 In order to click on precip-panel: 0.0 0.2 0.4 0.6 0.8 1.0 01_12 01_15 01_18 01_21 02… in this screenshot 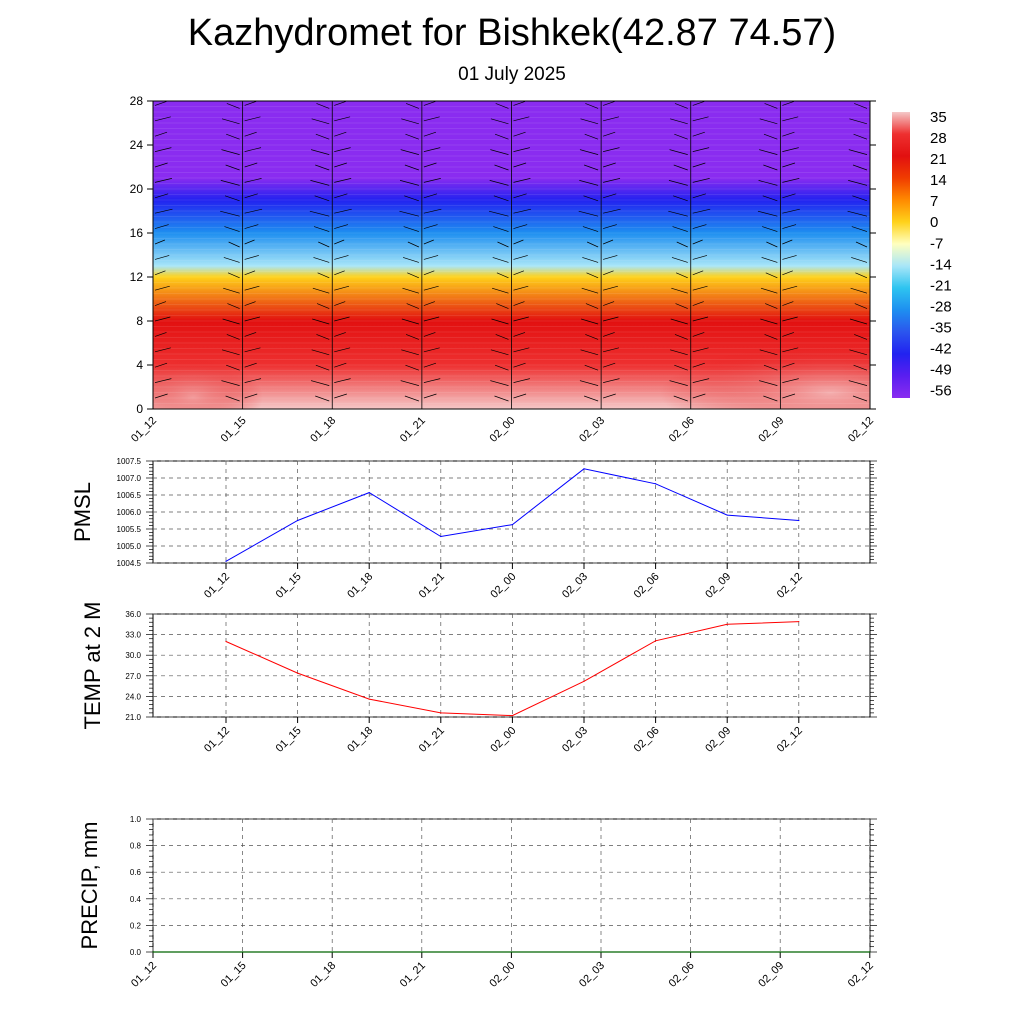, I will do `click(477, 902)`.